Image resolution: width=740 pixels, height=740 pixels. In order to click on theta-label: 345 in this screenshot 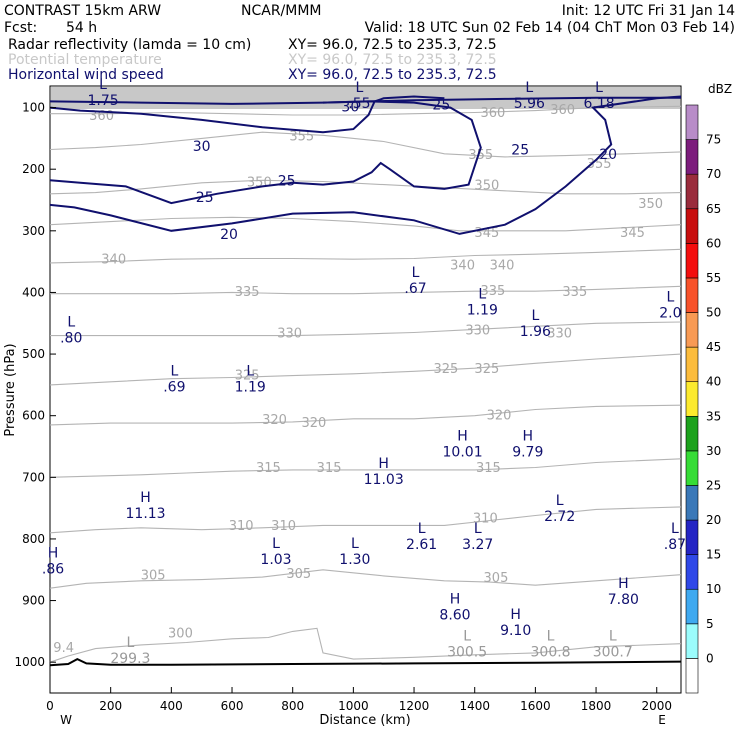, I will do `click(632, 233)`.